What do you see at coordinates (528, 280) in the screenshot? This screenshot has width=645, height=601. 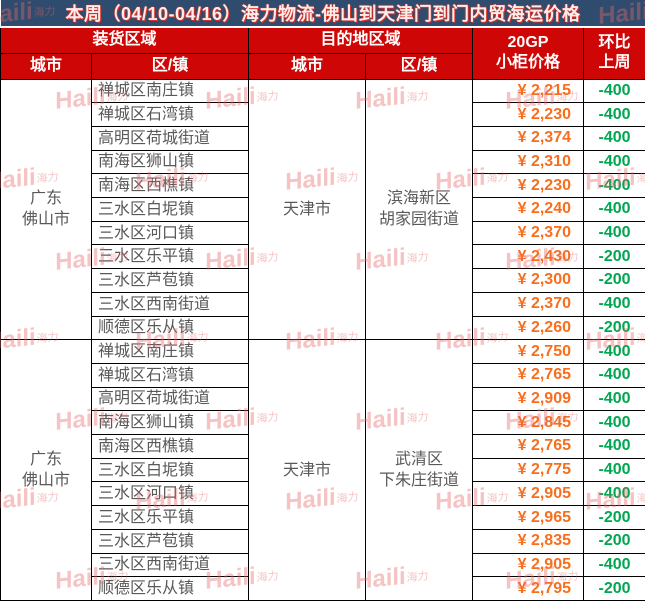 I see `price-cell: ¥ 2,300` at bounding box center [528, 280].